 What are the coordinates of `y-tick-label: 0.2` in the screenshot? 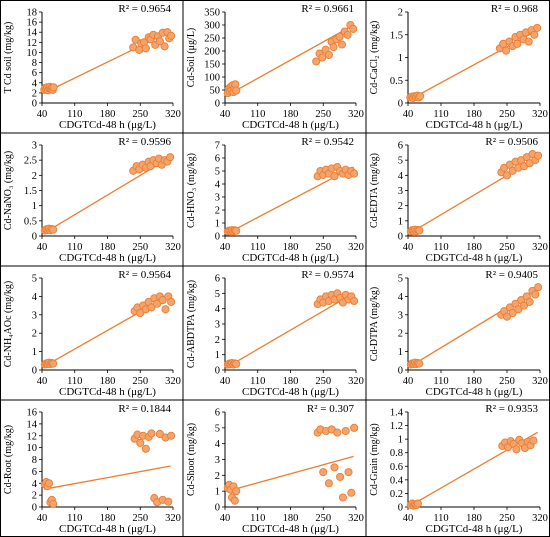 It's located at (396, 494).